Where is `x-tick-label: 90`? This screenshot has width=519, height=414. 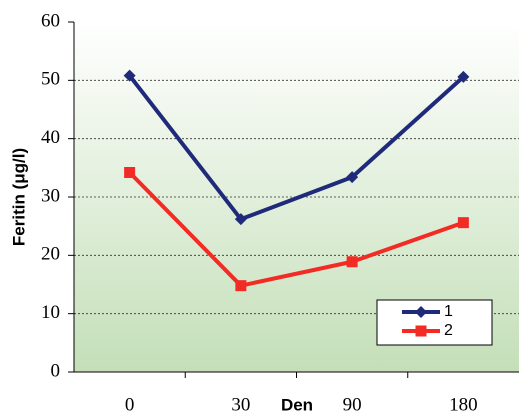
x-tick-label: 90 is located at coordinates (352, 404).